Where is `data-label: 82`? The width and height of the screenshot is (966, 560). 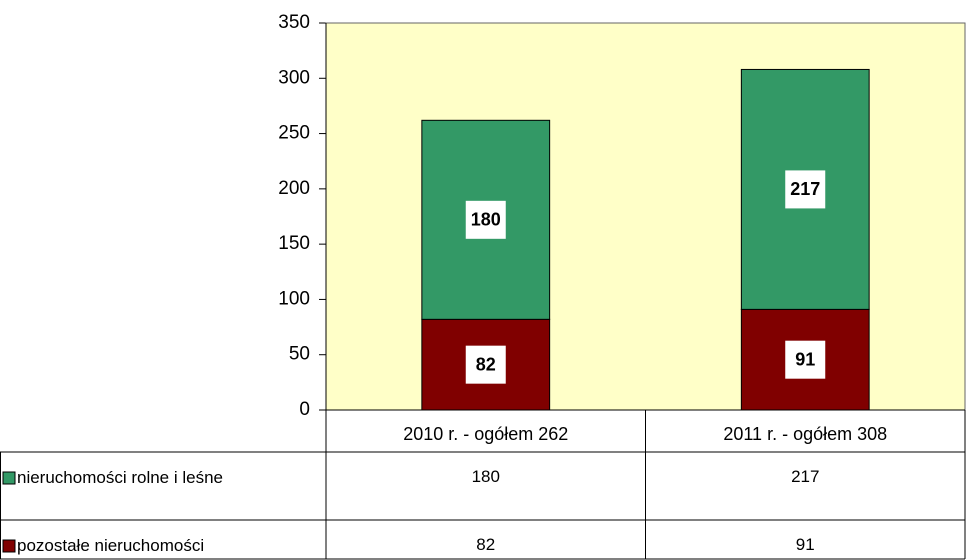 data-label: 82 is located at coordinates (486, 364).